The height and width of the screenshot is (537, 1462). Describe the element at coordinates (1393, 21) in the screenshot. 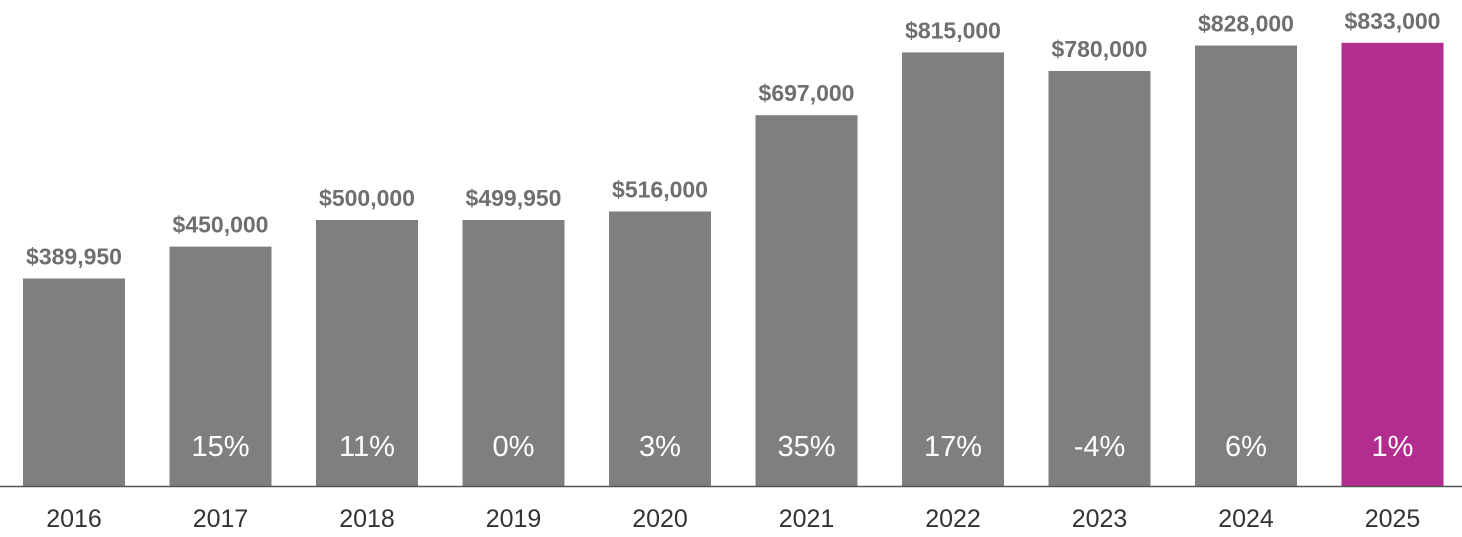

I see `value-label-2025: $833,000` at that location.